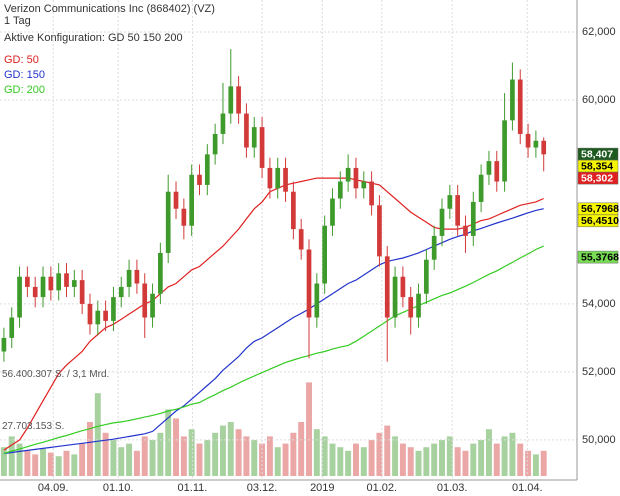  Describe the element at coordinates (33, 426) in the screenshot. I see `volume-tick-label: 27.703.153 S.` at that location.